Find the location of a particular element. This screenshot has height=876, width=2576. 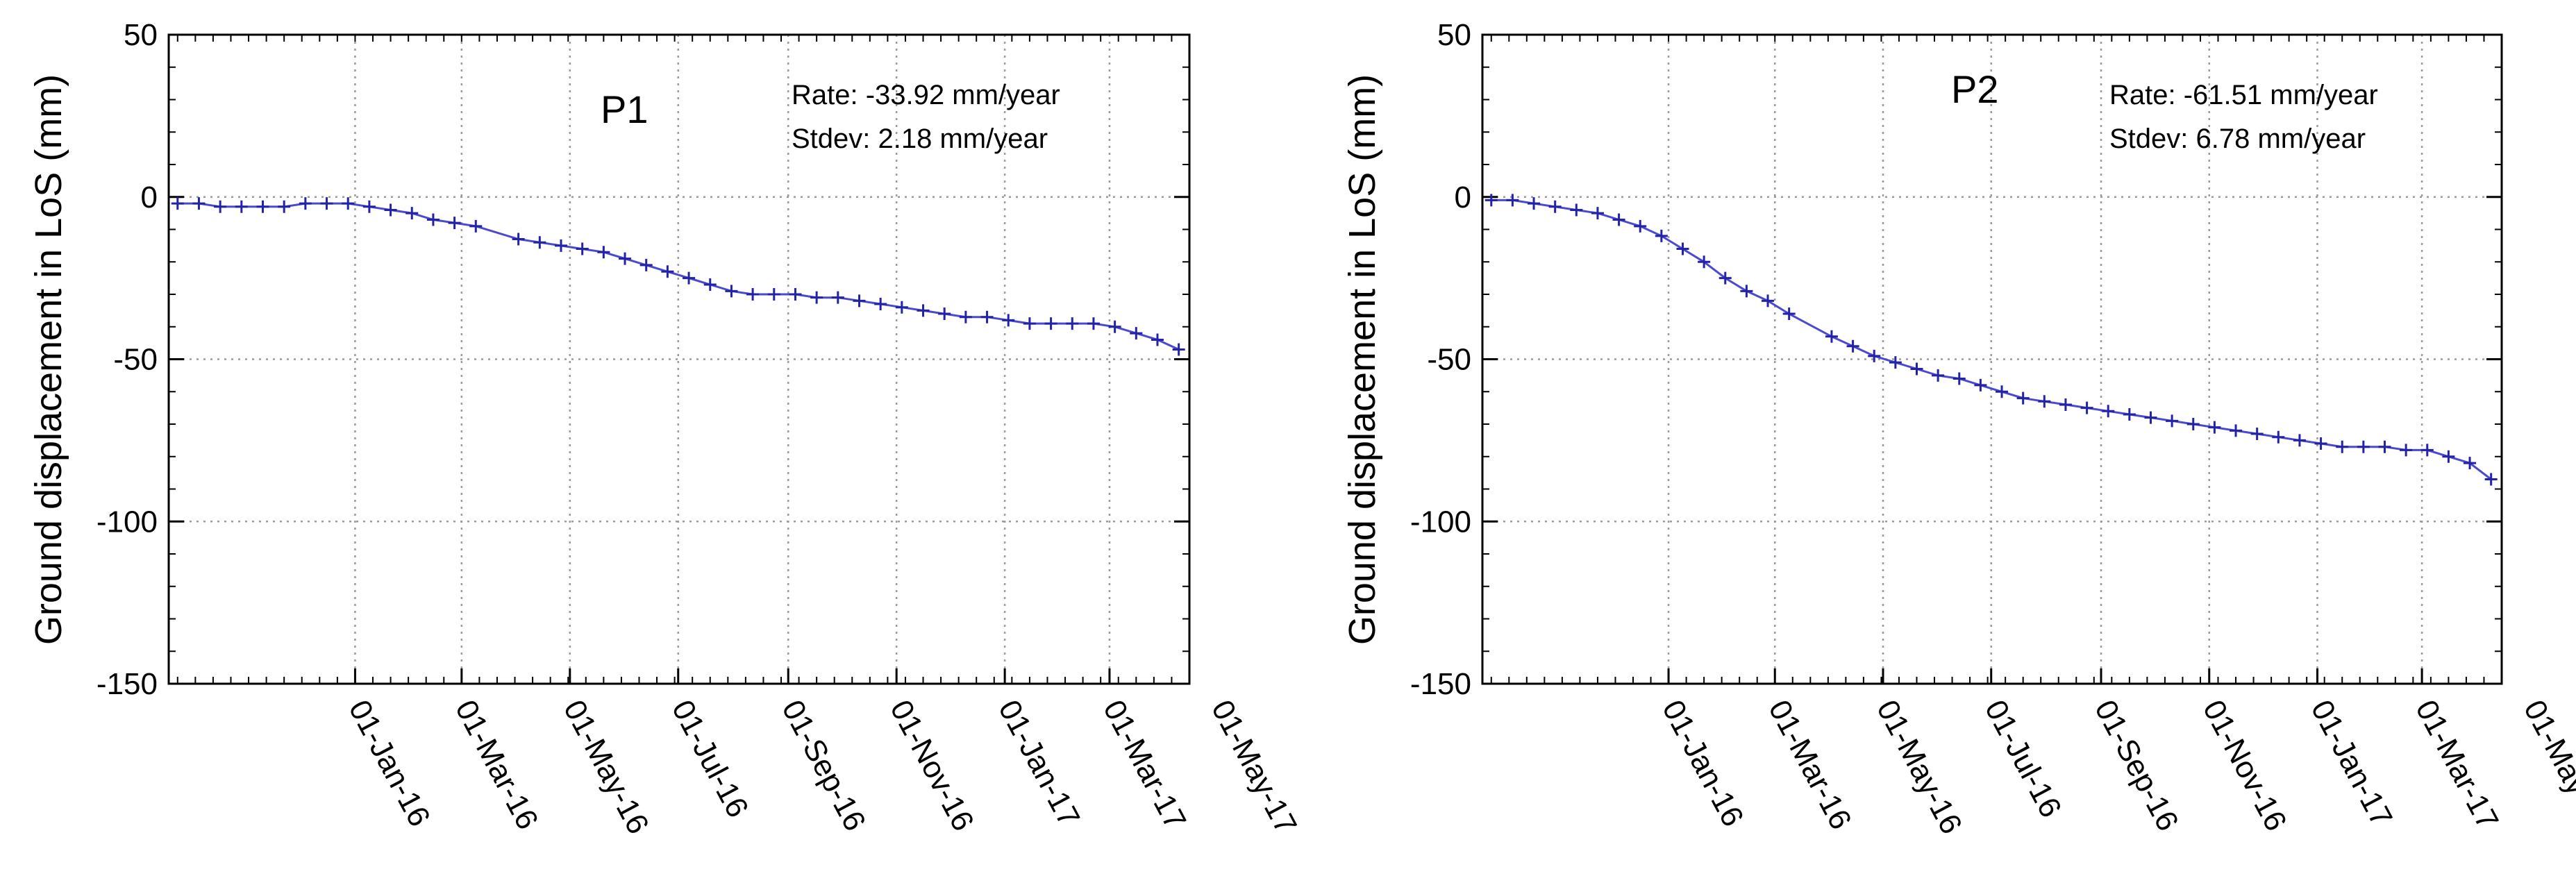

y-axis-label-p1: Ground displacement in LoS (mm) is located at coordinates (48, 360).